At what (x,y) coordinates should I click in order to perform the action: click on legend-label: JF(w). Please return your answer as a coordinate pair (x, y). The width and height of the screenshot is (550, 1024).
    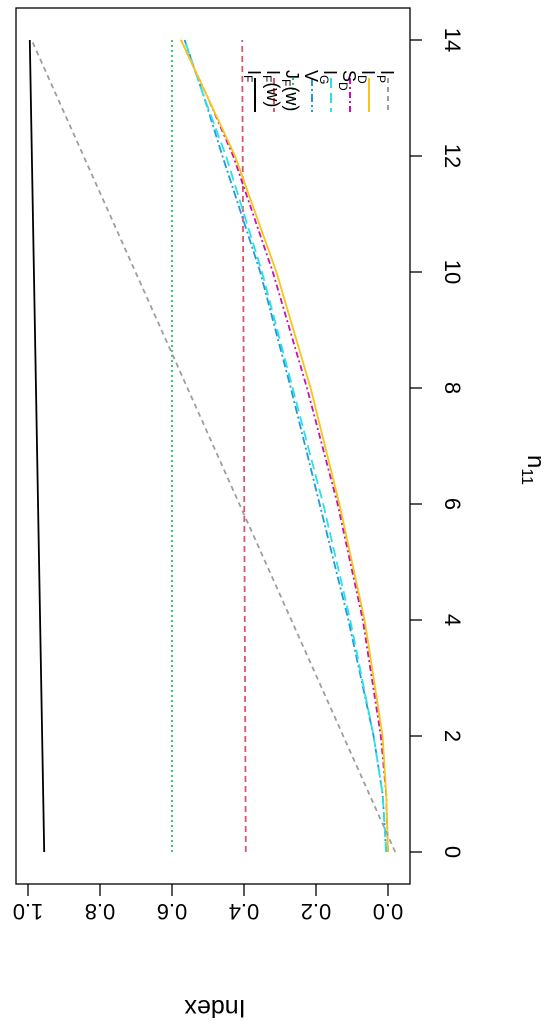
    Looking at the image, I should click on (290, 90).